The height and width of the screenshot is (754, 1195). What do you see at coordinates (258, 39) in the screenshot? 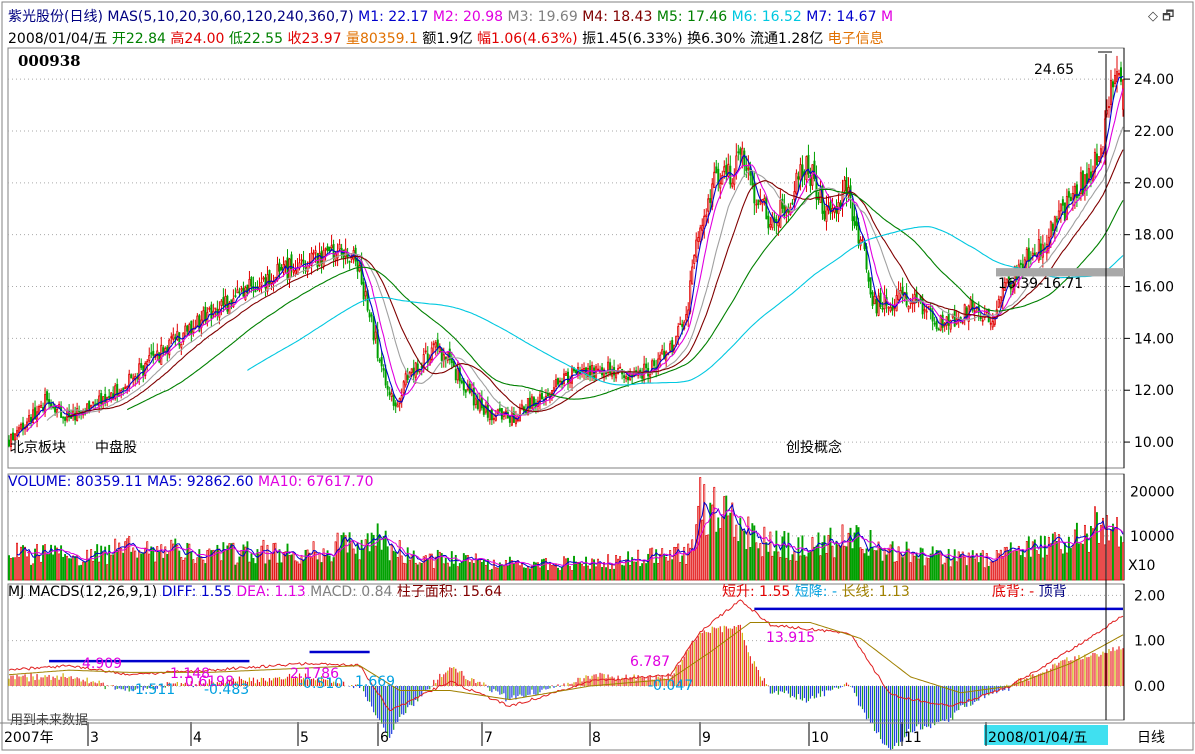
I see `legend-item: 低22.55` at bounding box center [258, 39].